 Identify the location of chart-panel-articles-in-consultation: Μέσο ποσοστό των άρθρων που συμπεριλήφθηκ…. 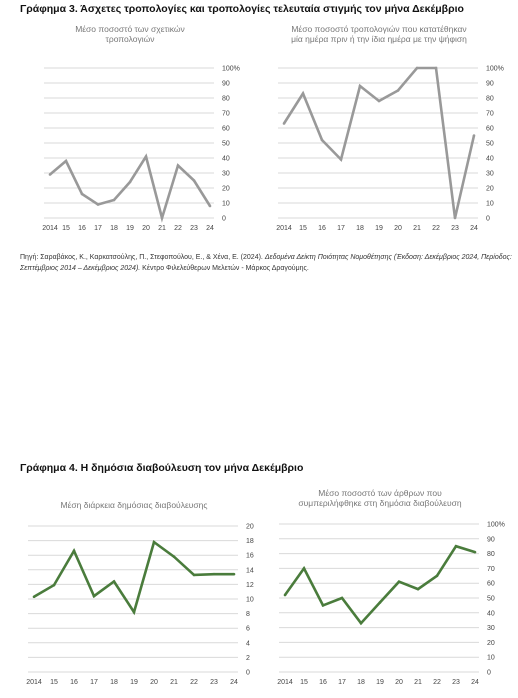
(385, 590).